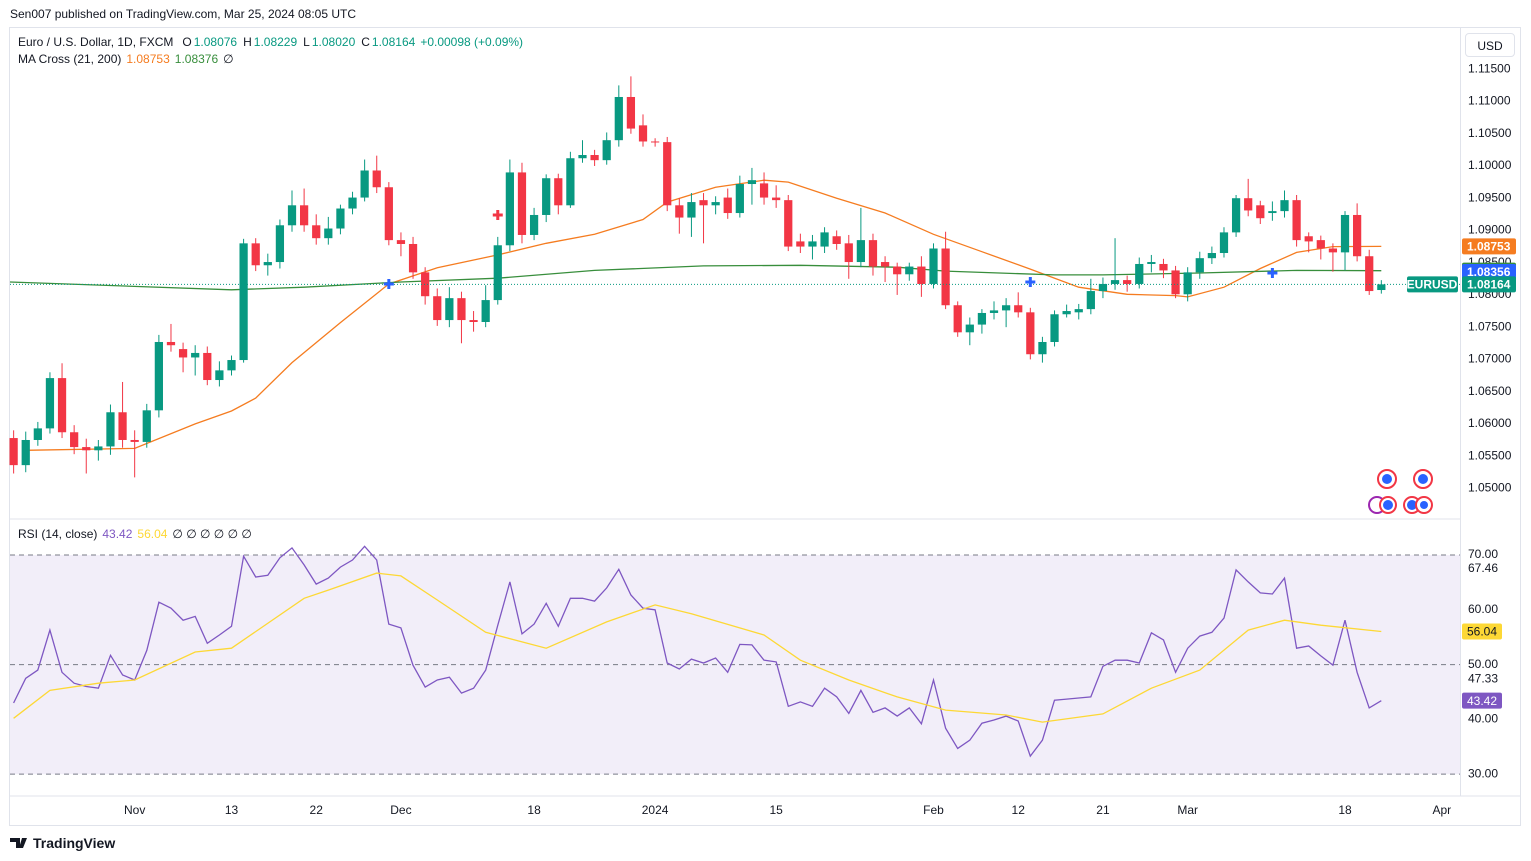 The image size is (1531, 861). What do you see at coordinates (1187, 810) in the screenshot?
I see `x-tick-label: Mar` at bounding box center [1187, 810].